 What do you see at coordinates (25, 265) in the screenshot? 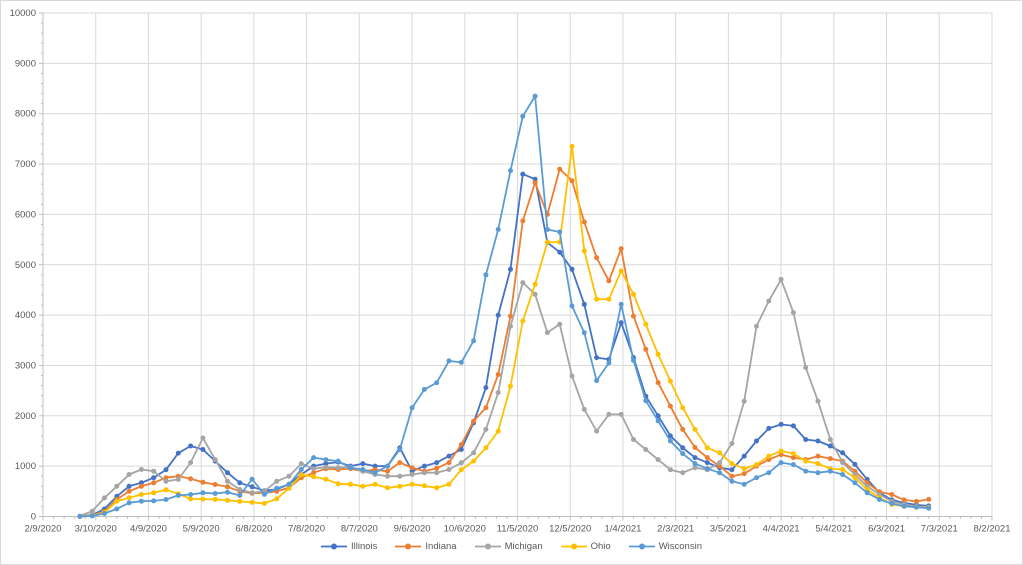
I see `y-axis-label: 5000` at bounding box center [25, 265].